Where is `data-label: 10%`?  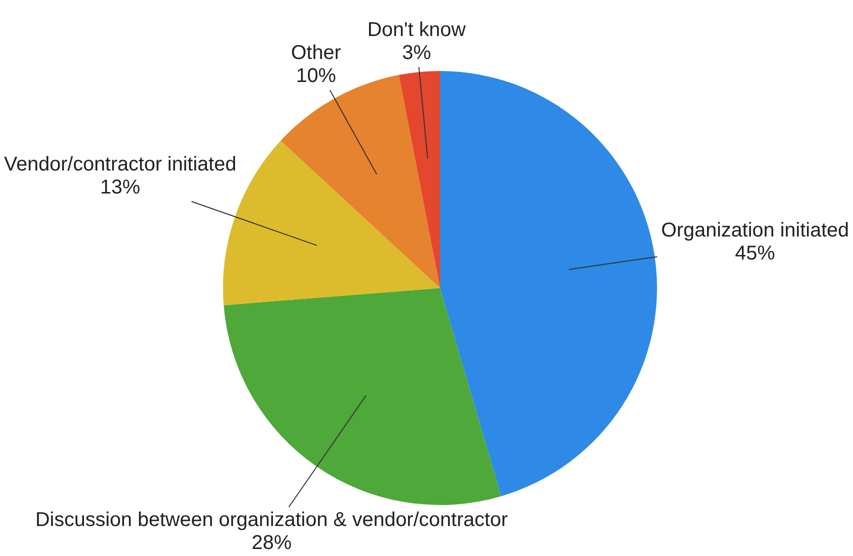
data-label: 10% is located at coordinates (316, 76).